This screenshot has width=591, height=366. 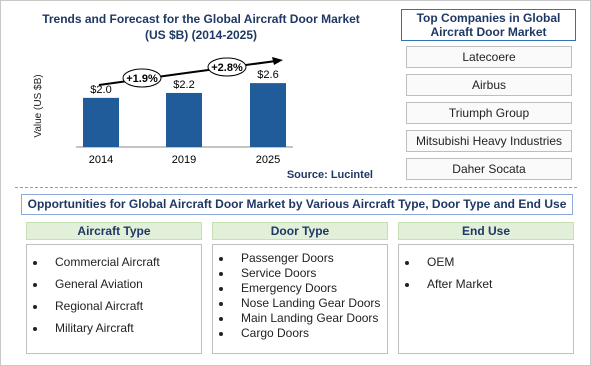 What do you see at coordinates (183, 85) in the screenshot?
I see `value-label: $2.2` at bounding box center [183, 85].